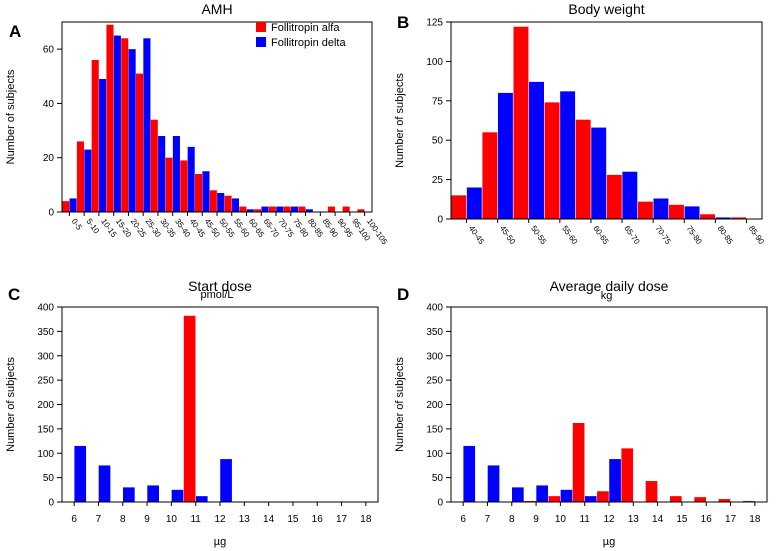 This screenshot has height=551, width=777. I want to click on x-tick-label: 7, so click(488, 519).